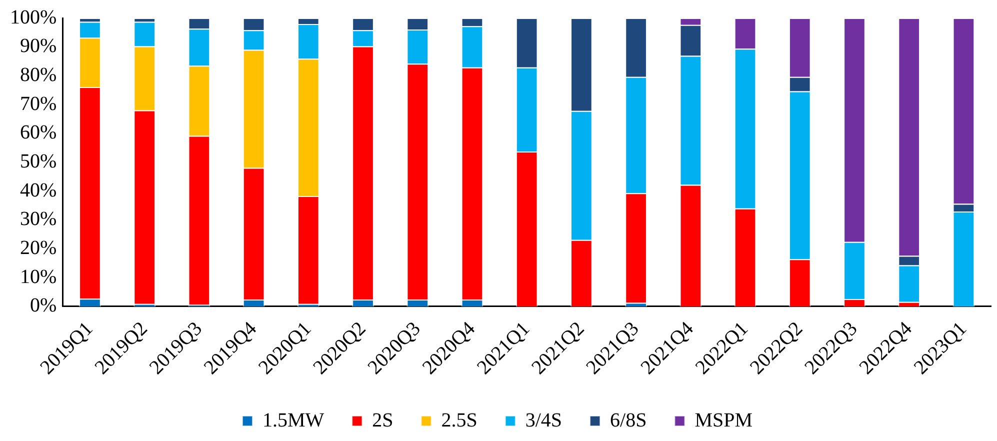 The width and height of the screenshot is (997, 441). Describe the element at coordinates (293, 420) in the screenshot. I see `legend-label: 1.5MW` at that location.